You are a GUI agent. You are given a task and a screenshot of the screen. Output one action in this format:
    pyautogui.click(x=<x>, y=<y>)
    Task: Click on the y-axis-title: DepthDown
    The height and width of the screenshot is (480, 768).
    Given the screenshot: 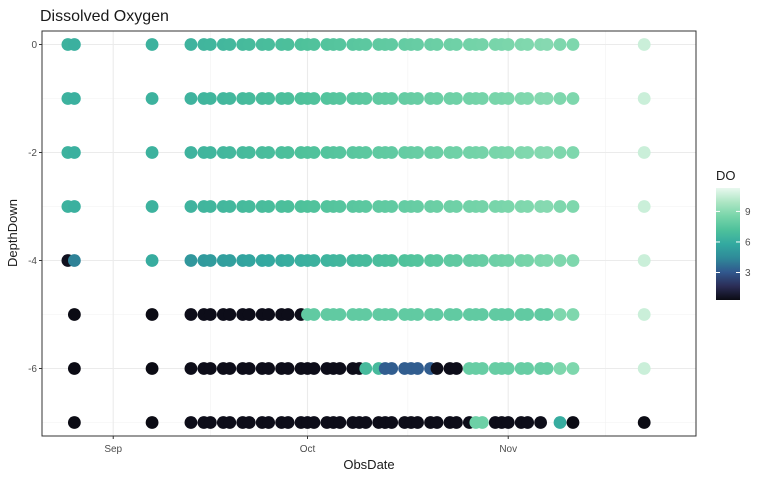 What is the action you would take?
    pyautogui.click(x=12, y=233)
    